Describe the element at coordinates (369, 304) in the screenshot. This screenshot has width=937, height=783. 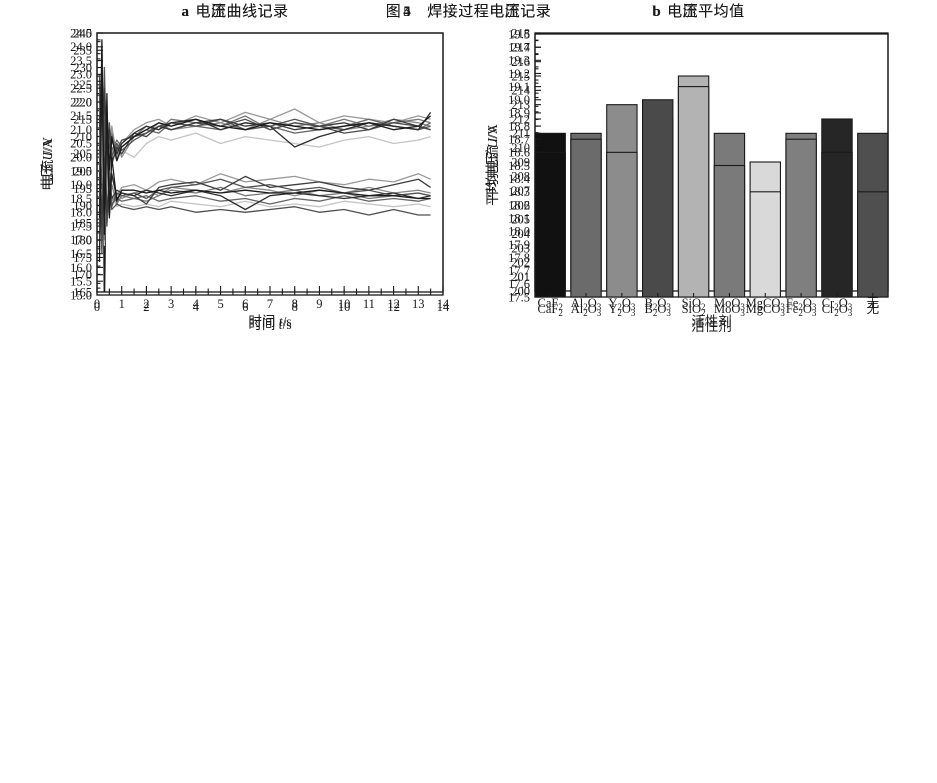
I see `svg-text: 11` at that location.